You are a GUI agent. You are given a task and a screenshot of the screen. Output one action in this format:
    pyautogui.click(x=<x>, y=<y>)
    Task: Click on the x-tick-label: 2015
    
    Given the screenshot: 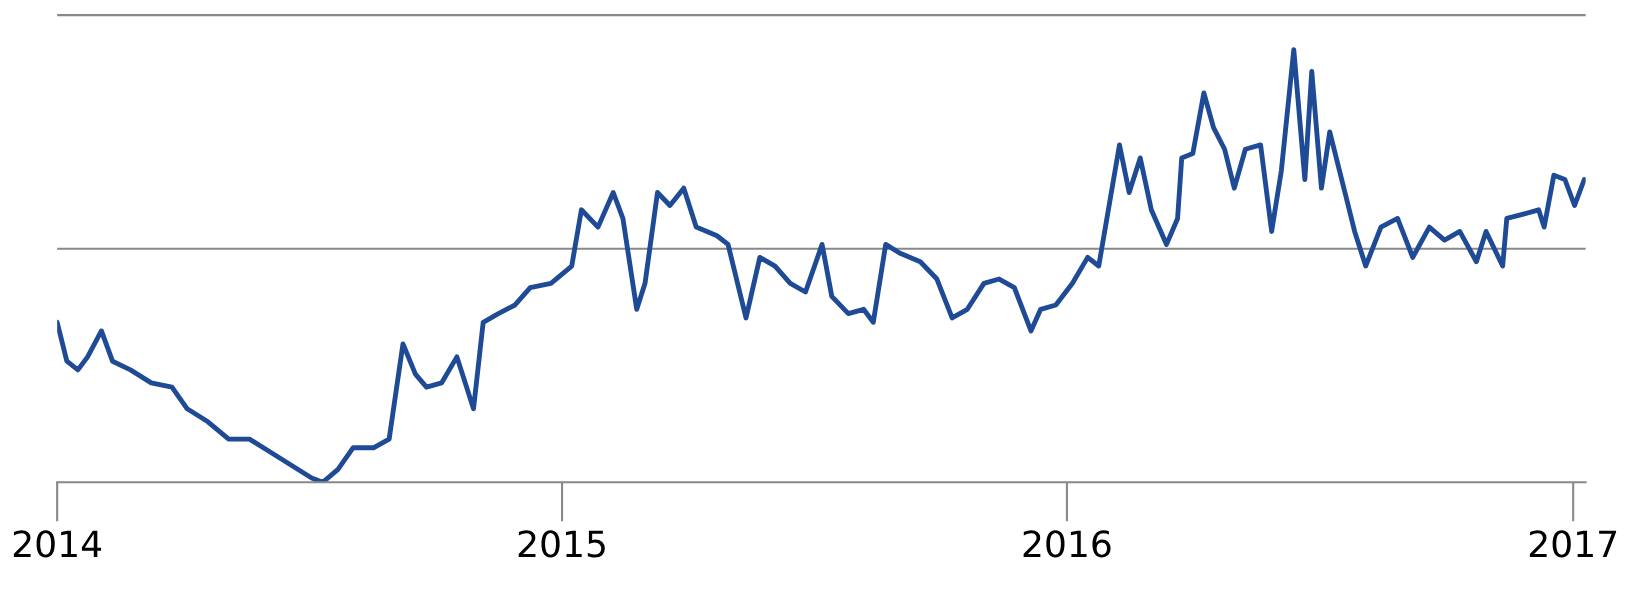 What is the action you would take?
    pyautogui.click(x=561, y=544)
    